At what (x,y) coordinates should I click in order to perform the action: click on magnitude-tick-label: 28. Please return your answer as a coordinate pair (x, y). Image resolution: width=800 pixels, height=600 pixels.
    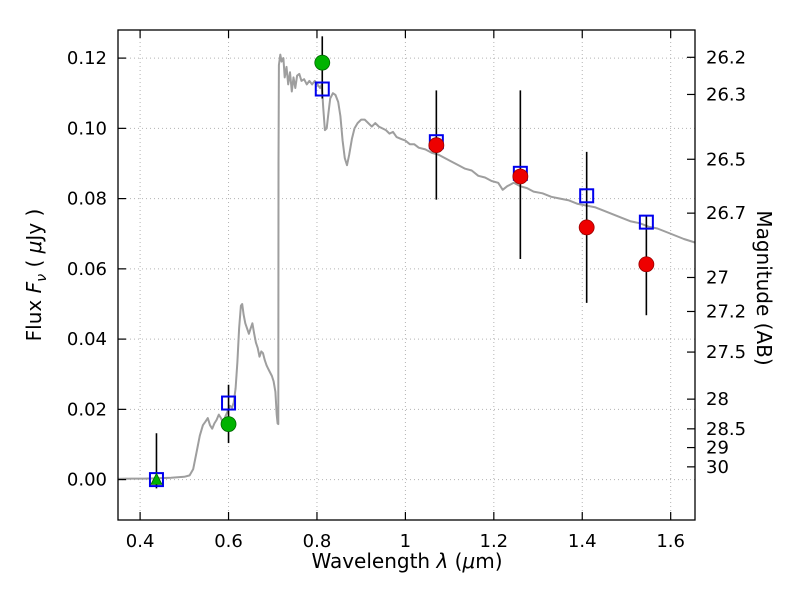
    Looking at the image, I should click on (717, 399).